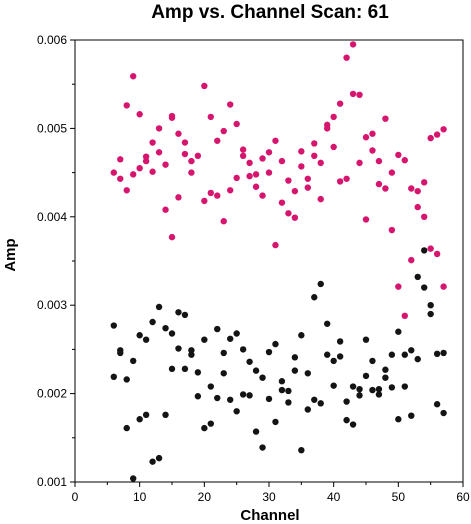 The width and height of the screenshot is (471, 524). What do you see at coordinates (52, 40) in the screenshot?
I see `y-tick-label: 0.006` at bounding box center [52, 40].